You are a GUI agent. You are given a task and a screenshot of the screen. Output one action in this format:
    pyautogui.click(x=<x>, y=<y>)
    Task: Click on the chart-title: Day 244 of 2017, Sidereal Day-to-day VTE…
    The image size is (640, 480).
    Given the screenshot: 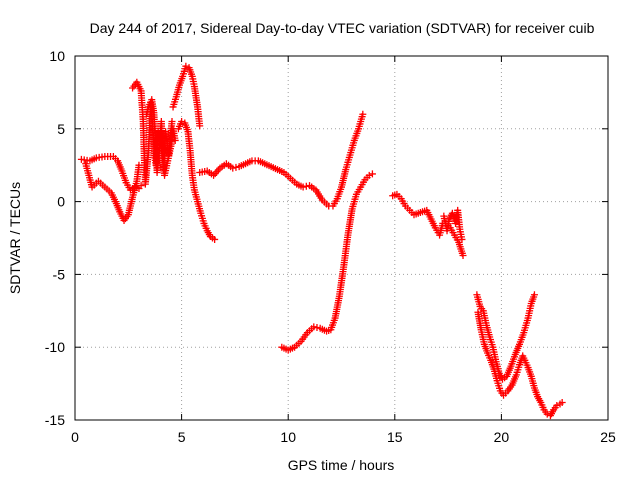 What is the action you would take?
    pyautogui.click(x=342, y=28)
    